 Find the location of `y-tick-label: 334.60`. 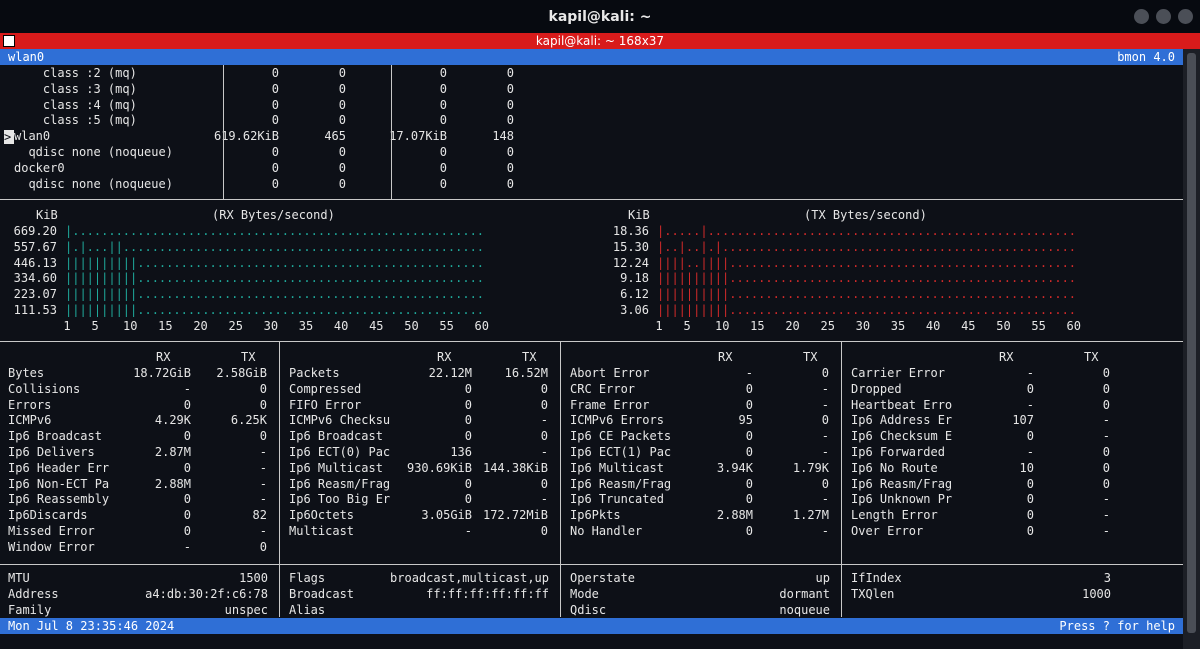

y-tick-label: 334.60 is located at coordinates (35, 278).